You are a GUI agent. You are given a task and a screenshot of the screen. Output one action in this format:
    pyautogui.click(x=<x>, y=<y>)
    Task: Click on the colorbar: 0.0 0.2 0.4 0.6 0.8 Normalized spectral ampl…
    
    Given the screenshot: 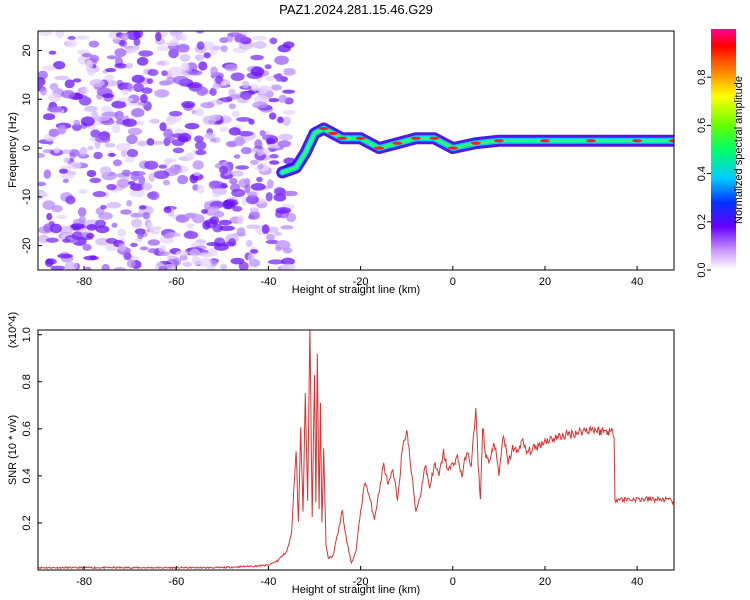 What is the action you would take?
    pyautogui.click(x=720, y=153)
    